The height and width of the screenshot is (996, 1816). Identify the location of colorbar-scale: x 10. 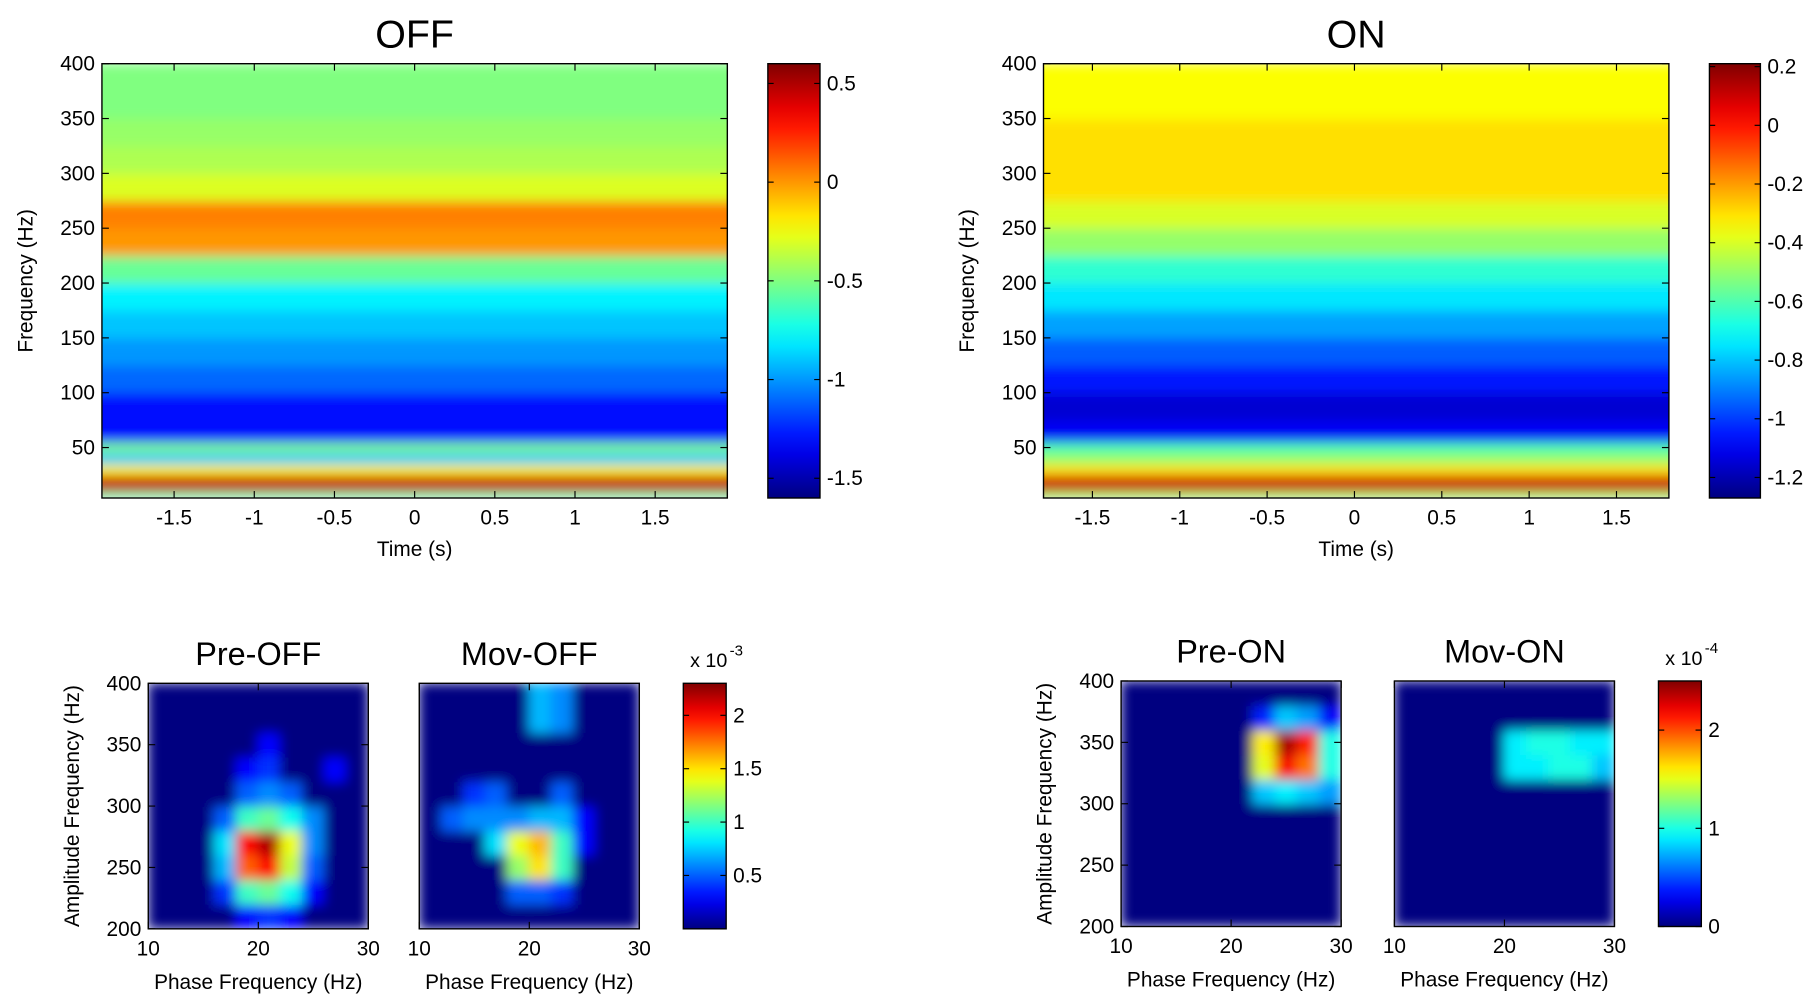
(708, 661).